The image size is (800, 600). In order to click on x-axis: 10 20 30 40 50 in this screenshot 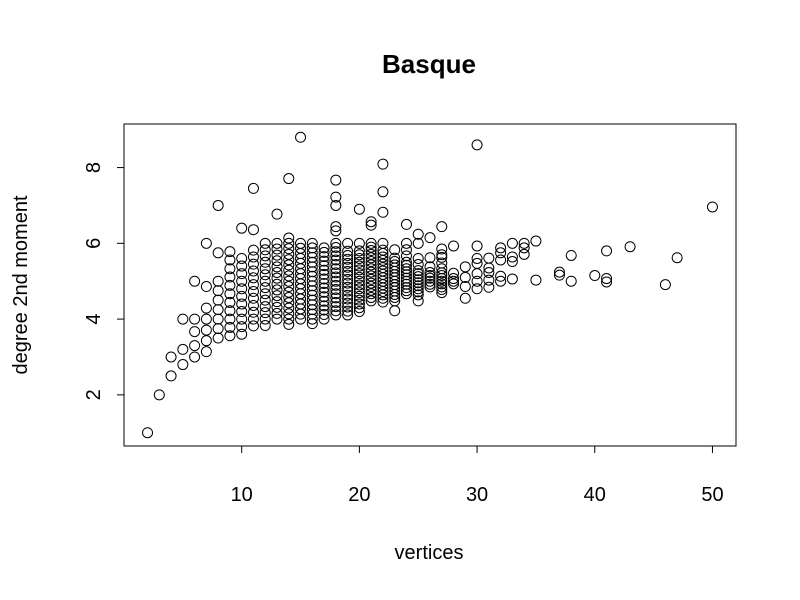, I will do `click(477, 475)`.